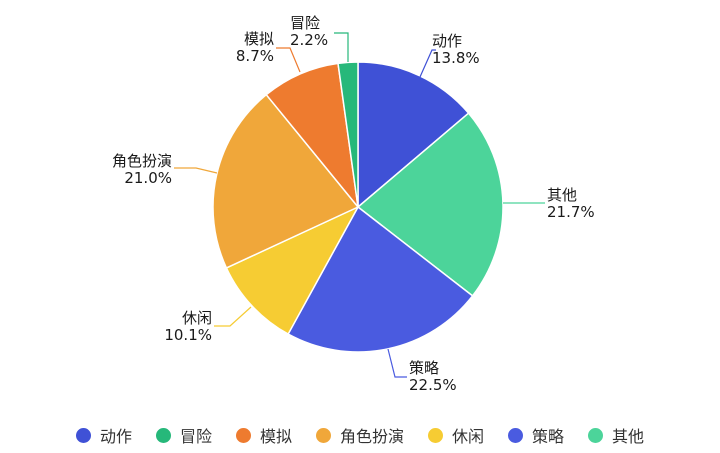 Image resolution: width=720 pixels, height=453 pixels. What do you see at coordinates (115, 436) in the screenshot?
I see `legend-label: 动作` at bounding box center [115, 436].